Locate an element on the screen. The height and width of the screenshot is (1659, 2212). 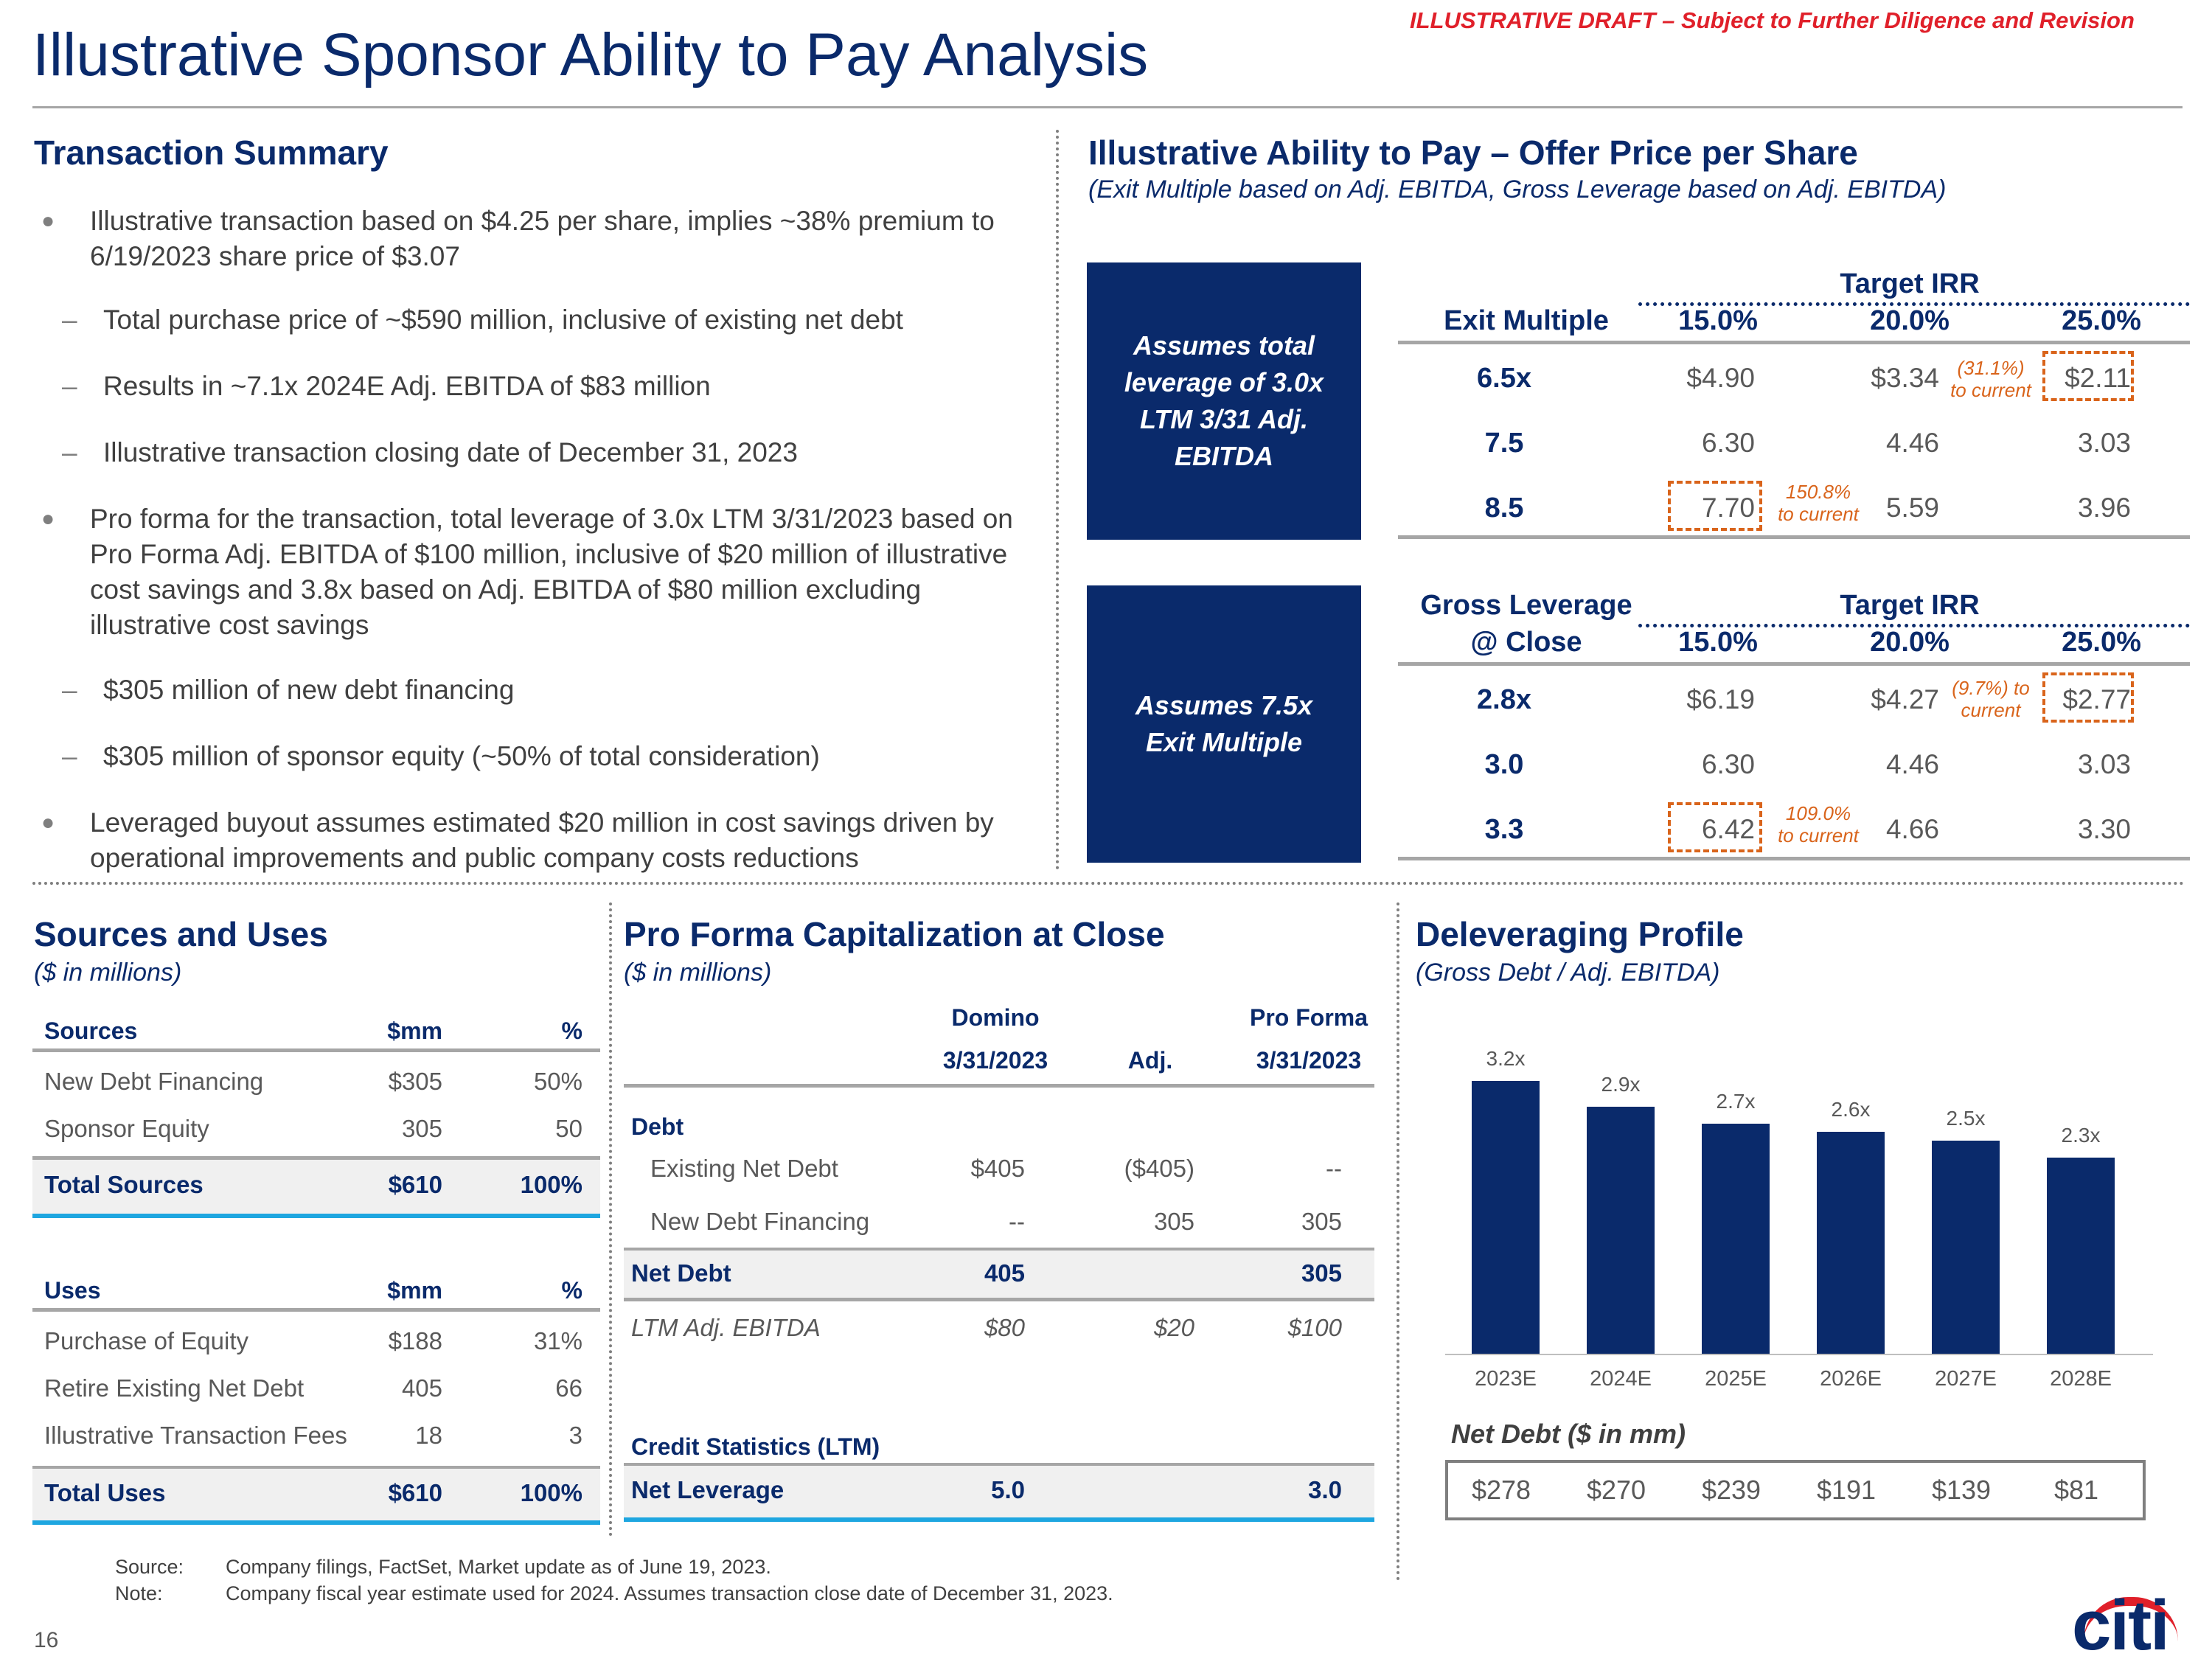
pro-forma-heading: Pro Forma Capitalization at Close is located at coordinates (894, 934).